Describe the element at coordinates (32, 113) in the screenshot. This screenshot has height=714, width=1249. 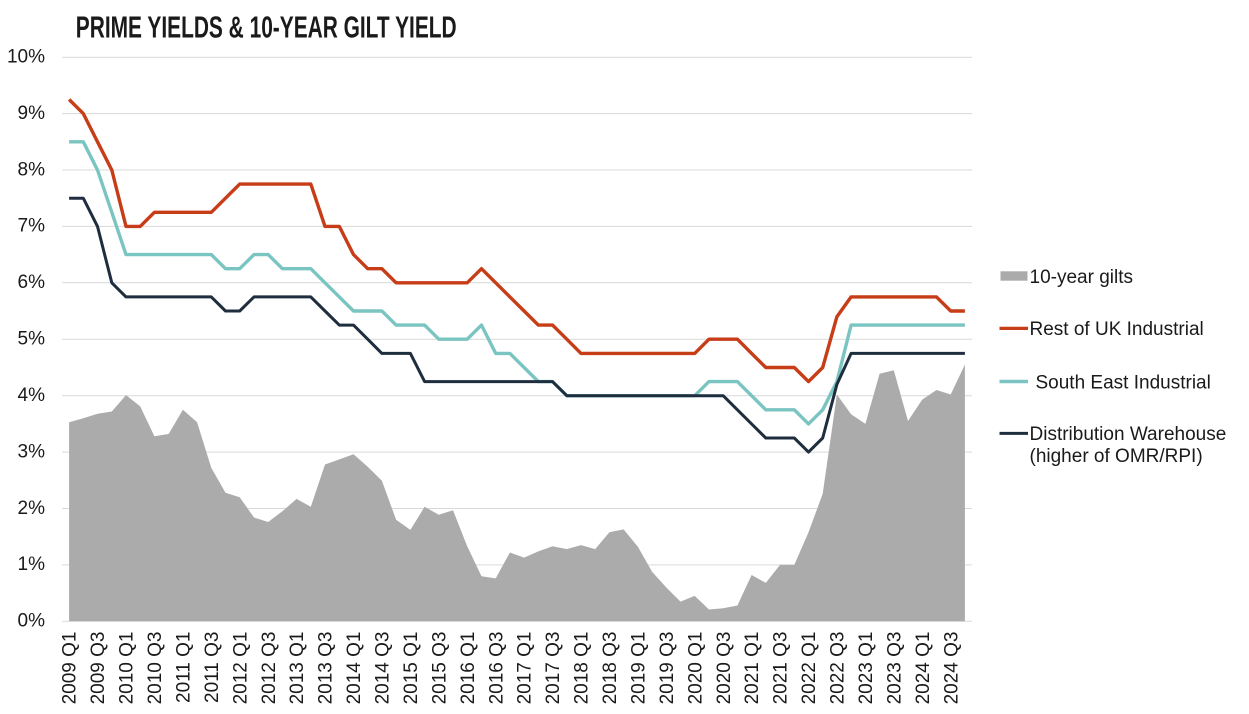
I see `svg-text: 9%` at that location.